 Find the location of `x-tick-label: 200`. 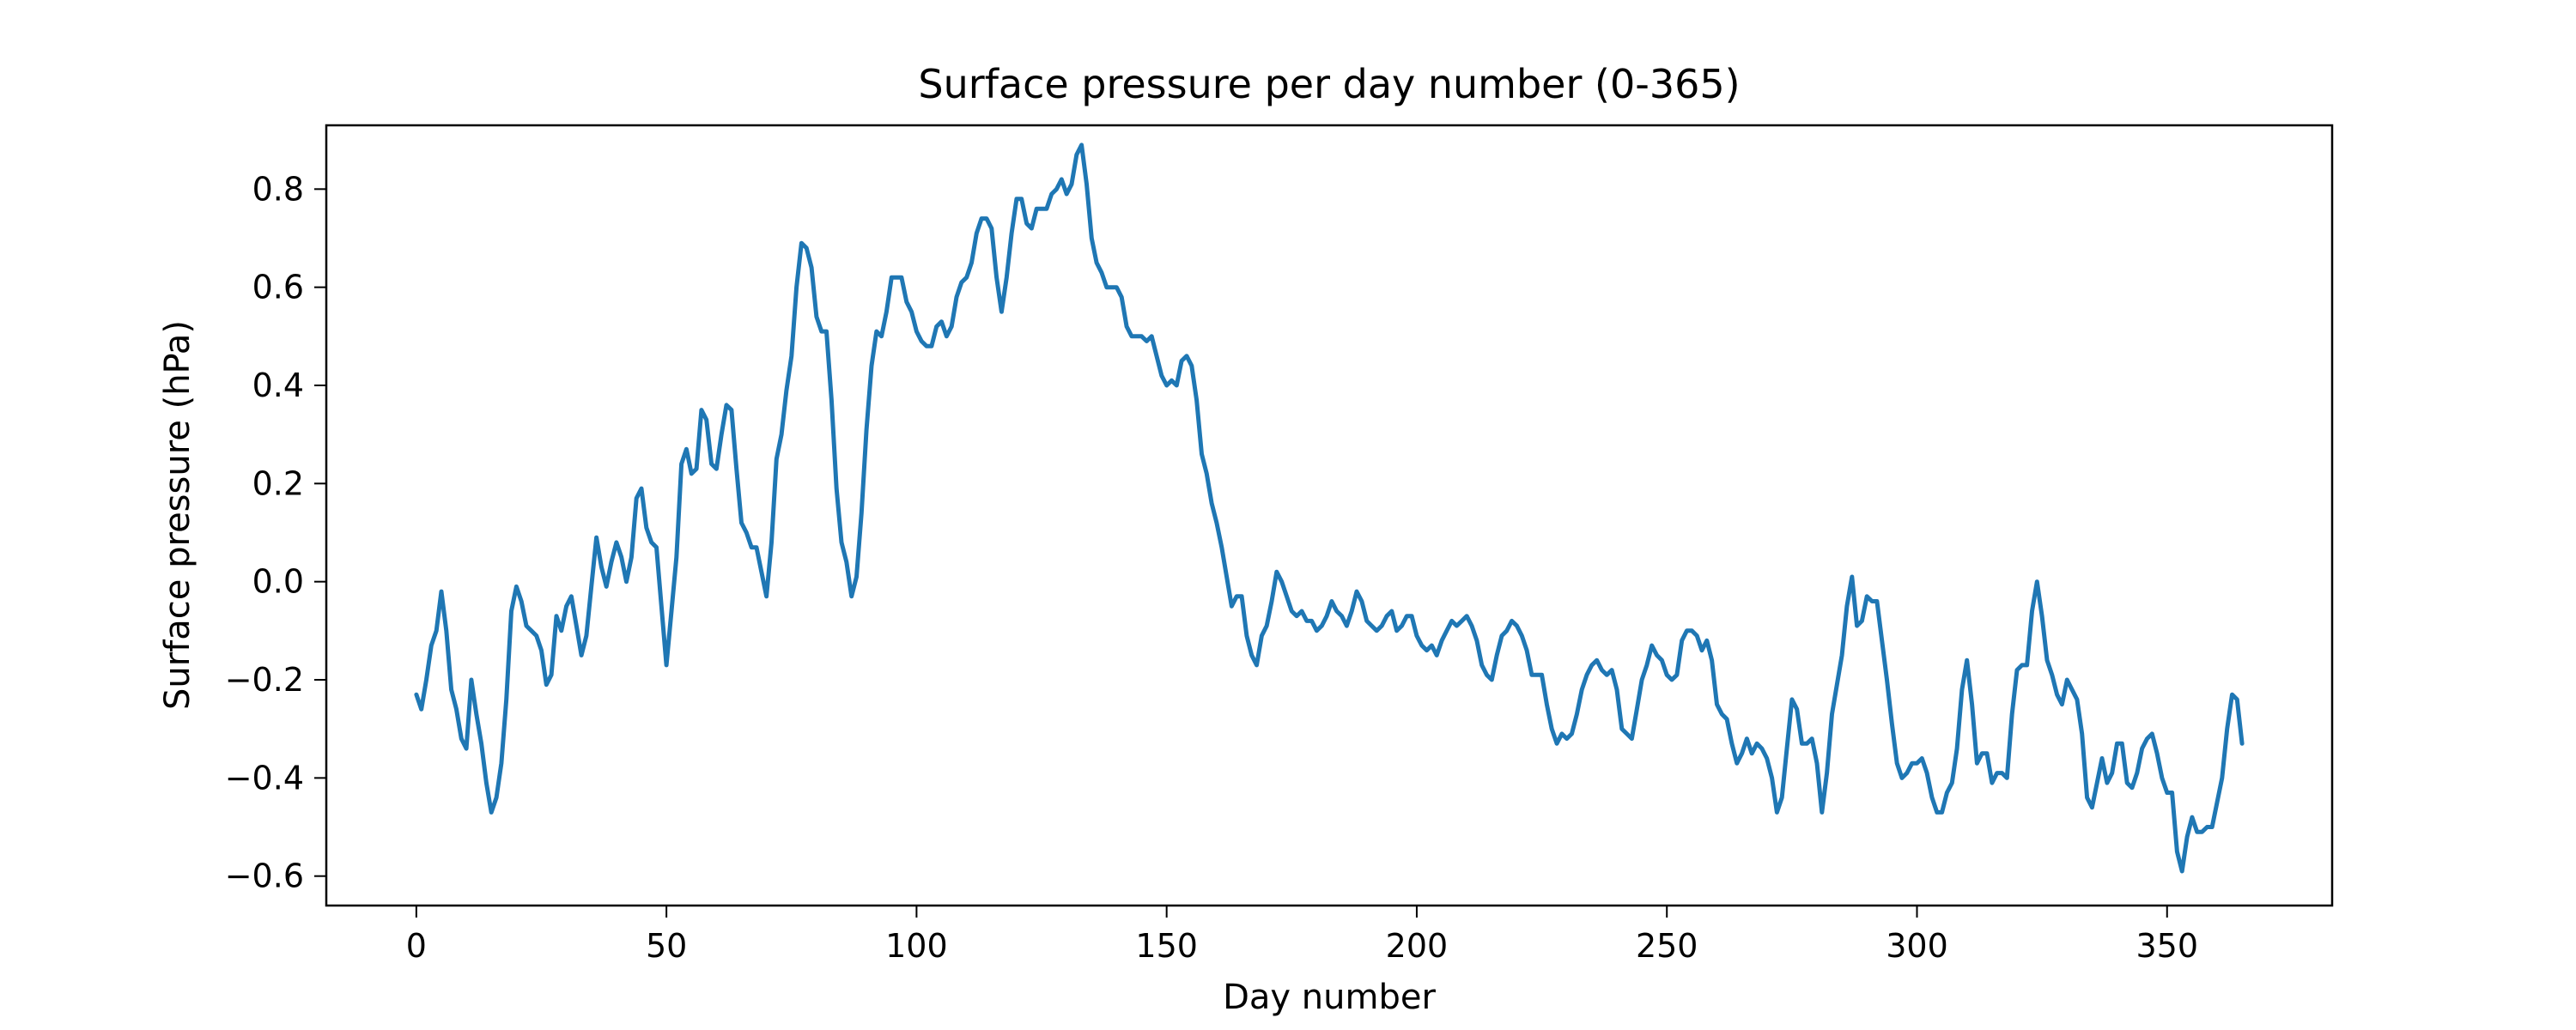

x-tick-label: 200 is located at coordinates (1418, 946).